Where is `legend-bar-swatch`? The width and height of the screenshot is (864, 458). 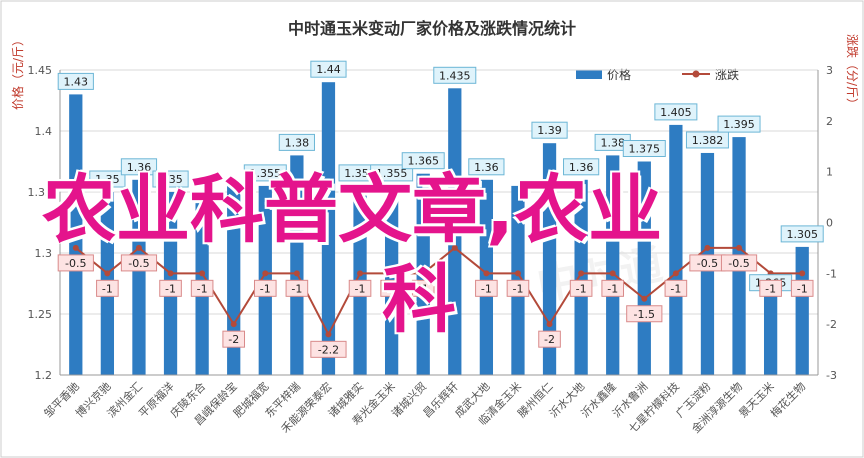
legend-bar-swatch is located at coordinates (589, 74).